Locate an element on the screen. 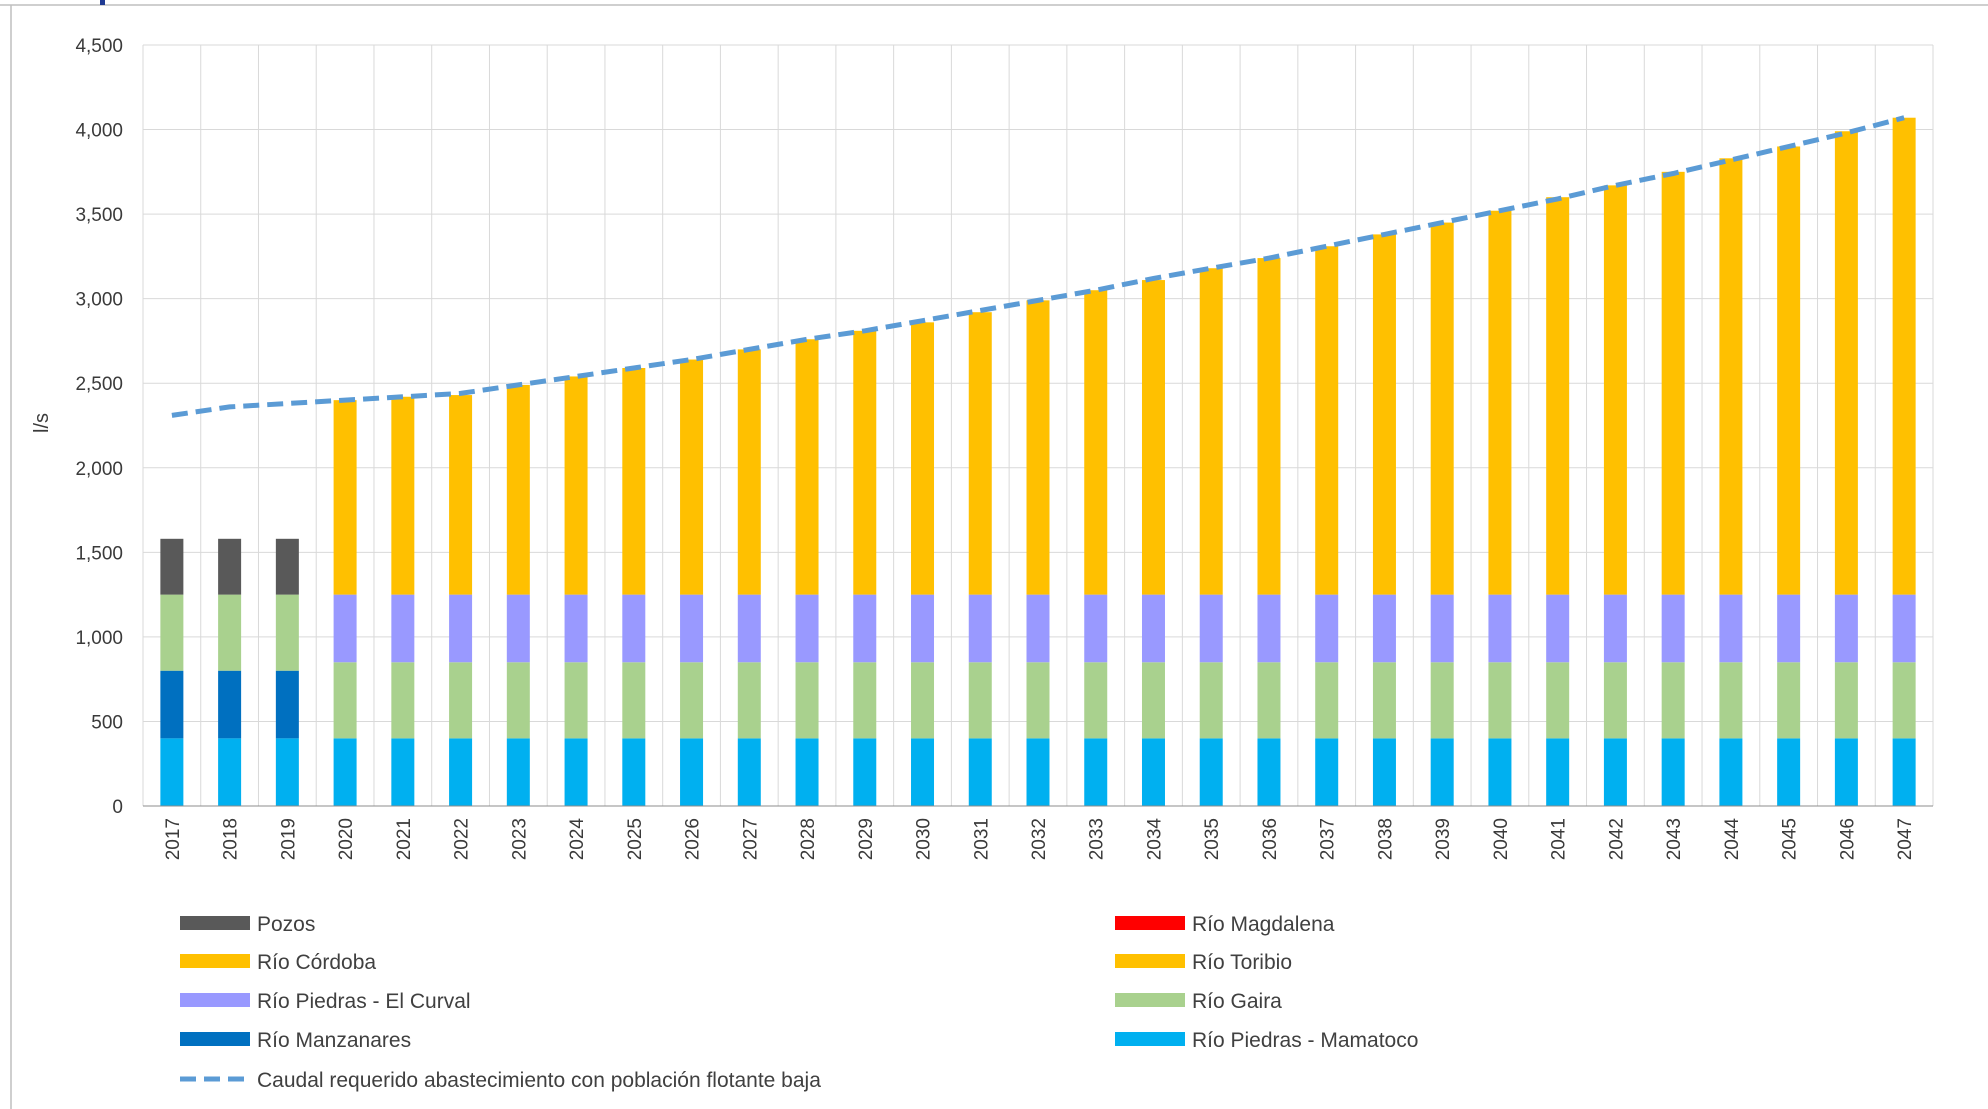  legend-label: Río Córdoba is located at coordinates (316, 962).